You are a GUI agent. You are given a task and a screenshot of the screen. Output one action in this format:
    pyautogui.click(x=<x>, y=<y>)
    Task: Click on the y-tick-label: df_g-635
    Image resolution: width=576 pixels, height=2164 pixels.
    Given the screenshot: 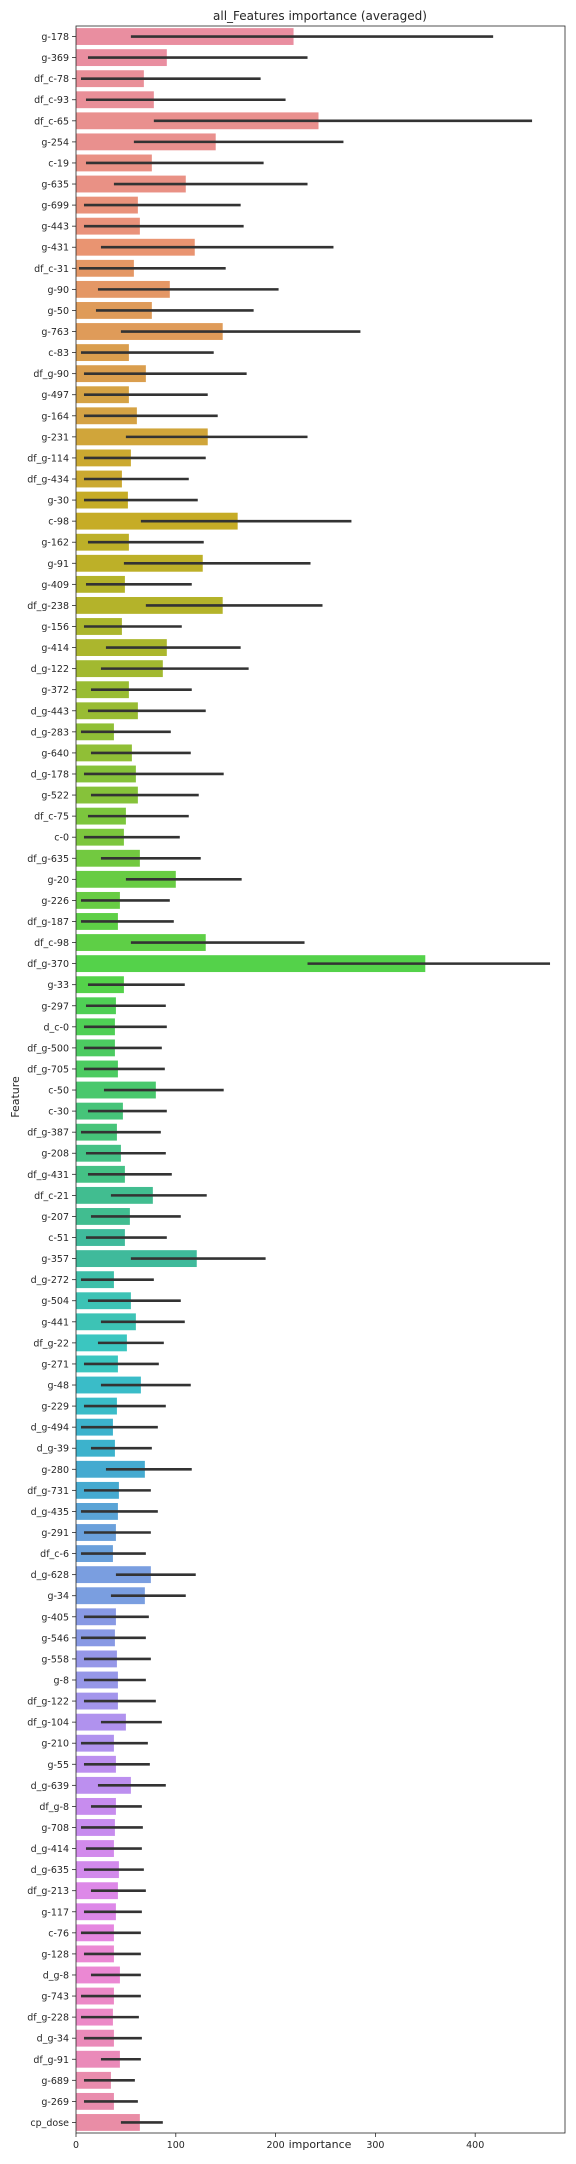 What is the action you would take?
    pyautogui.click(x=48, y=859)
    